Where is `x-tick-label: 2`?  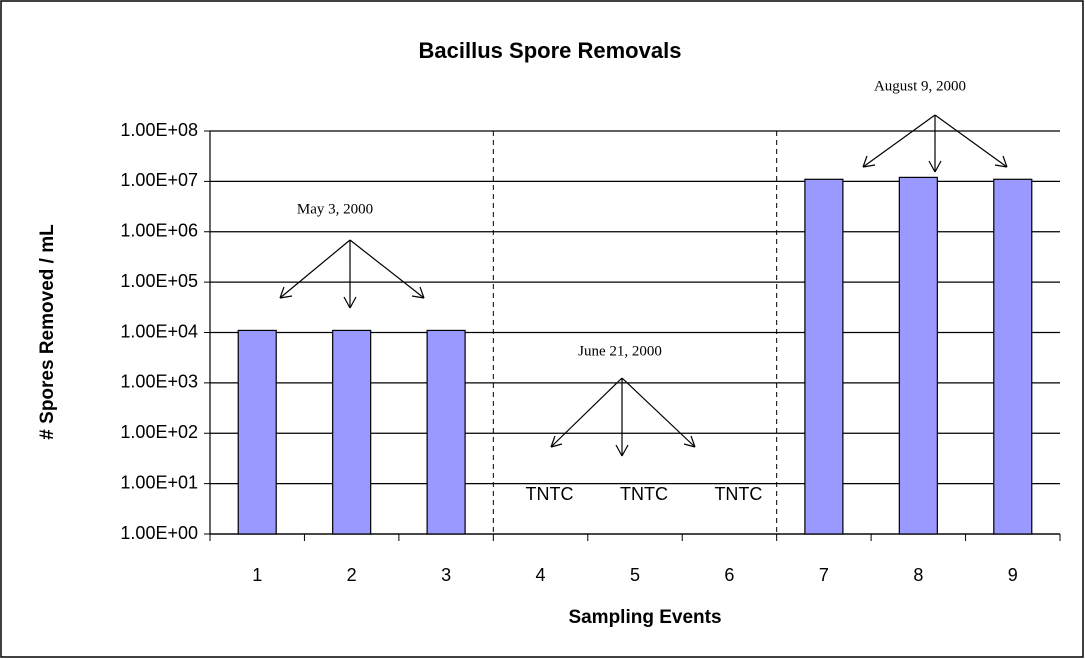 x-tick-label: 2 is located at coordinates (352, 575).